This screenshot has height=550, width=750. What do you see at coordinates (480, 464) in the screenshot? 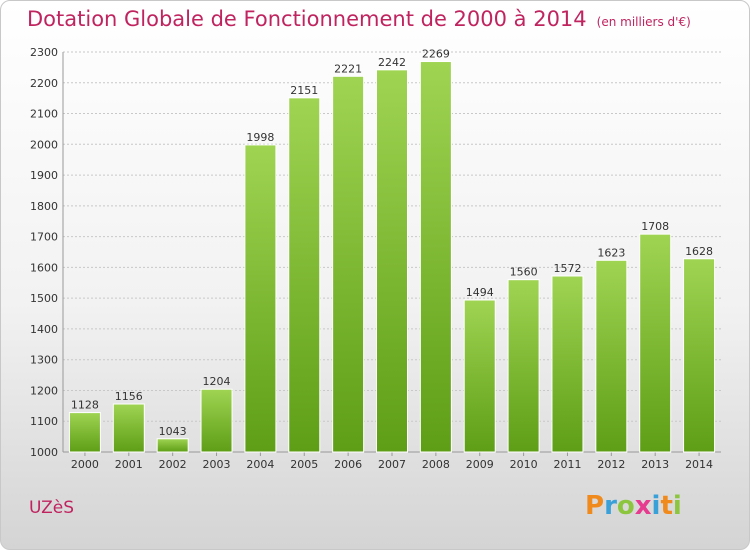
I see `x-tick-label: 2009` at bounding box center [480, 464].